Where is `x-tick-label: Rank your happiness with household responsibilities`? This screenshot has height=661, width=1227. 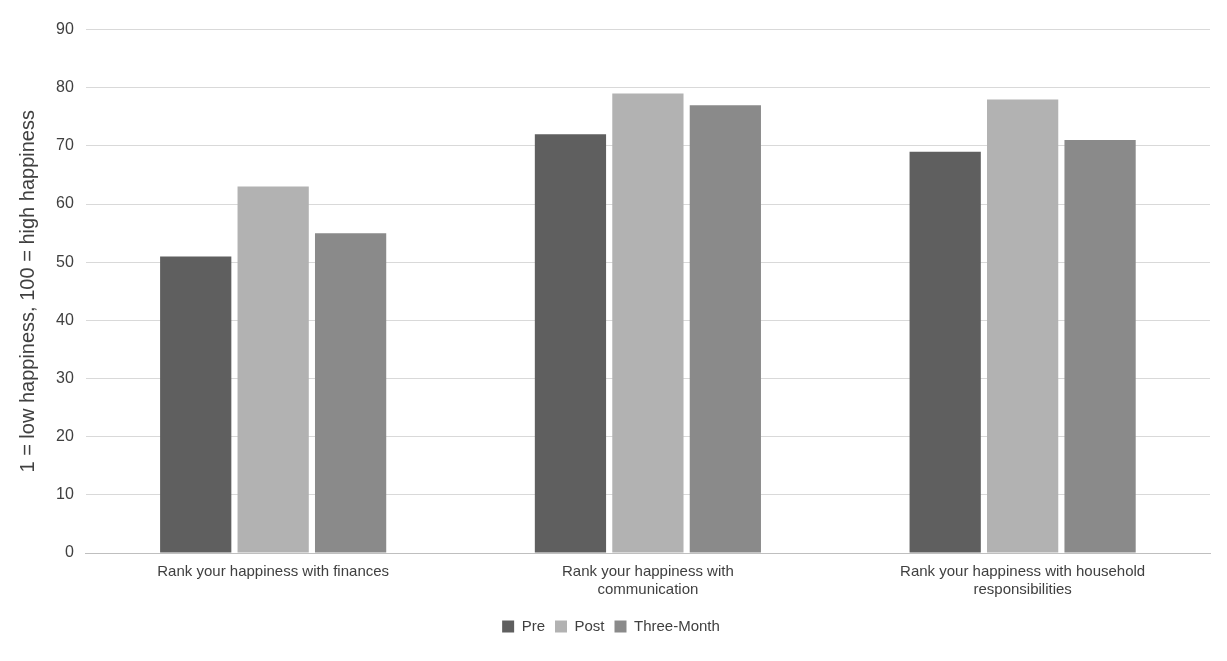
x-tick-label: Rank your happiness with household responsibilities is located at coordinates (1023, 580).